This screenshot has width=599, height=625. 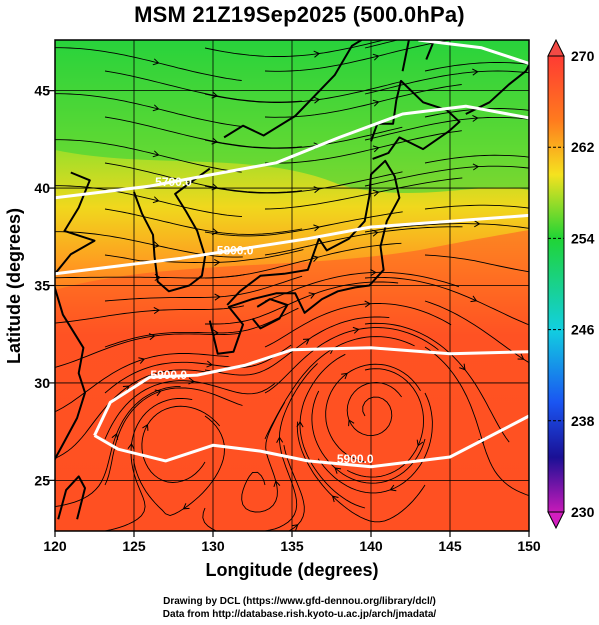 What do you see at coordinates (556, 47) in the screenshot?
I see `colorbar-max-arrow` at bounding box center [556, 47].